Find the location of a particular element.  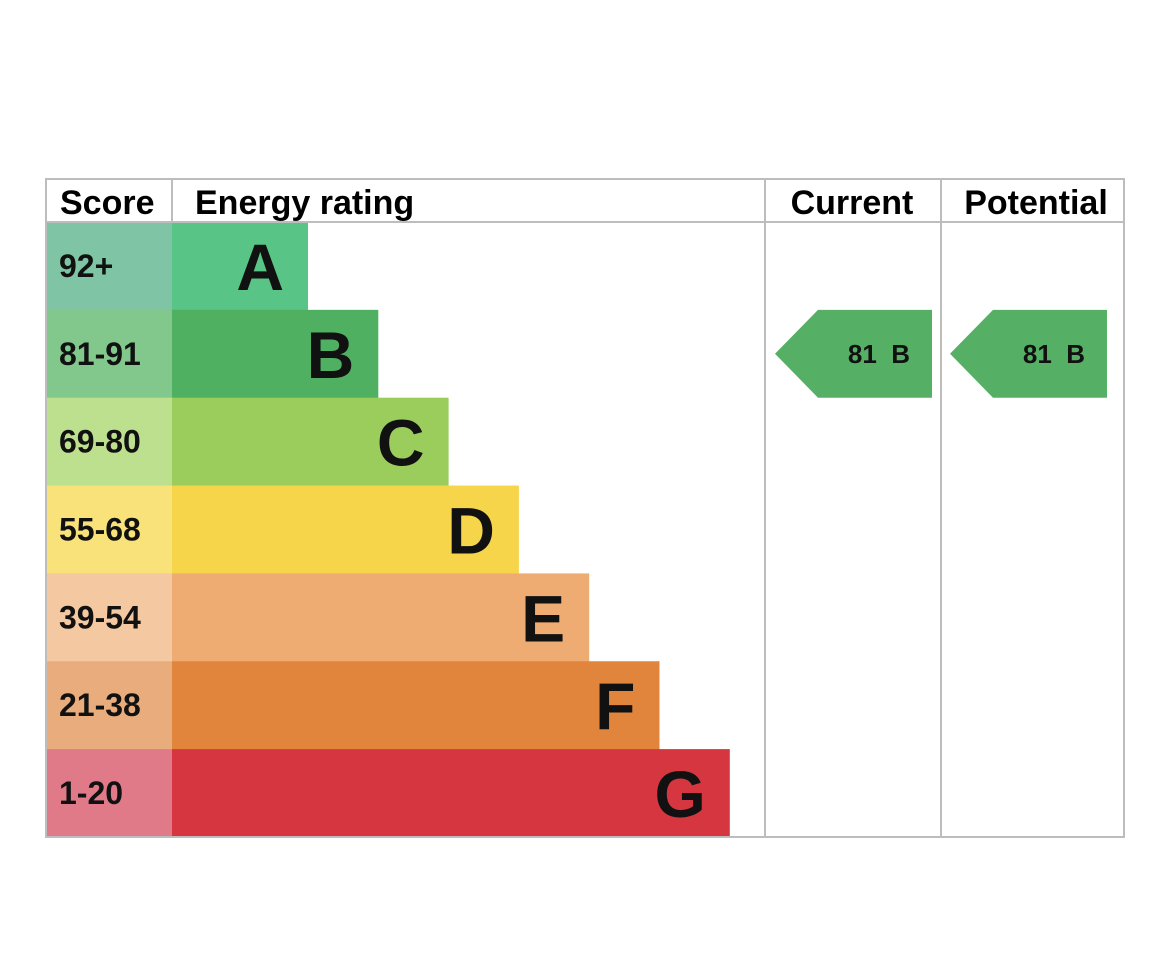

score-range-g: 1-20 is located at coordinates (91, 793).